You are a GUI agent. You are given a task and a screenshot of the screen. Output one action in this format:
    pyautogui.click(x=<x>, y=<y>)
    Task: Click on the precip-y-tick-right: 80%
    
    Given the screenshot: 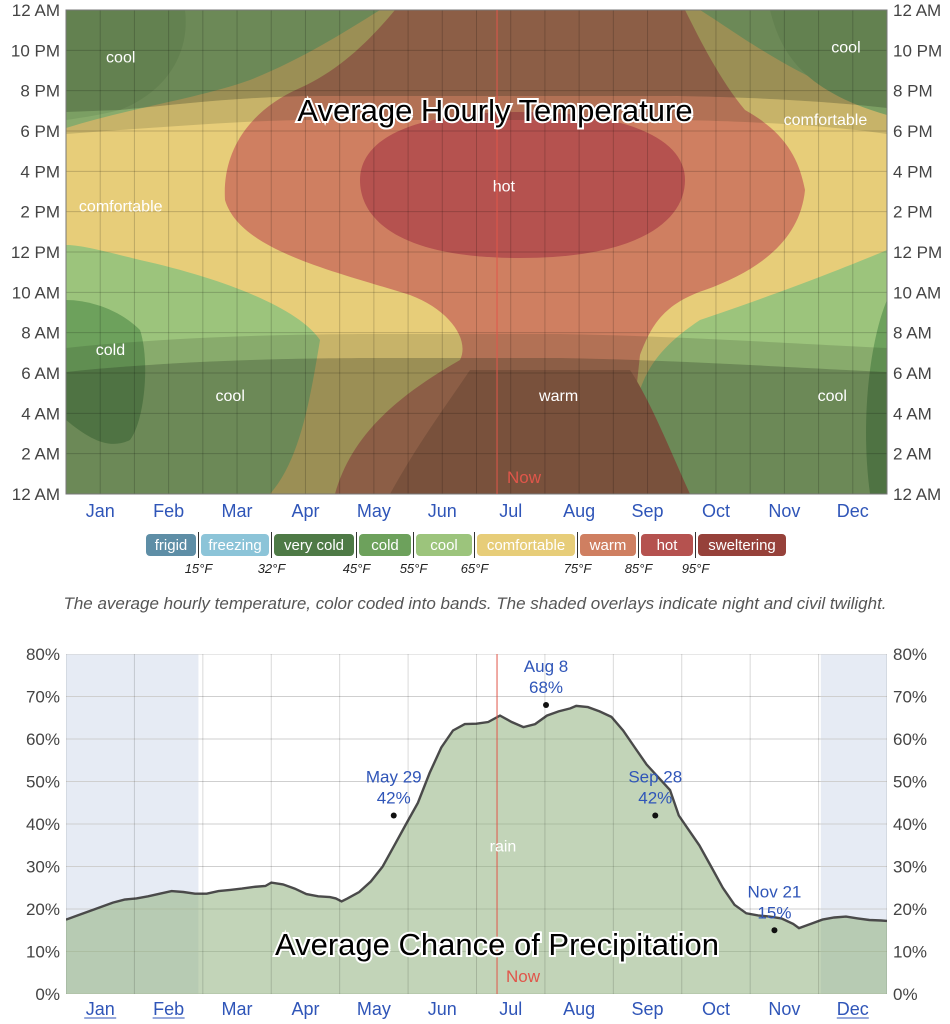 What is the action you would take?
    pyautogui.click(x=910, y=654)
    